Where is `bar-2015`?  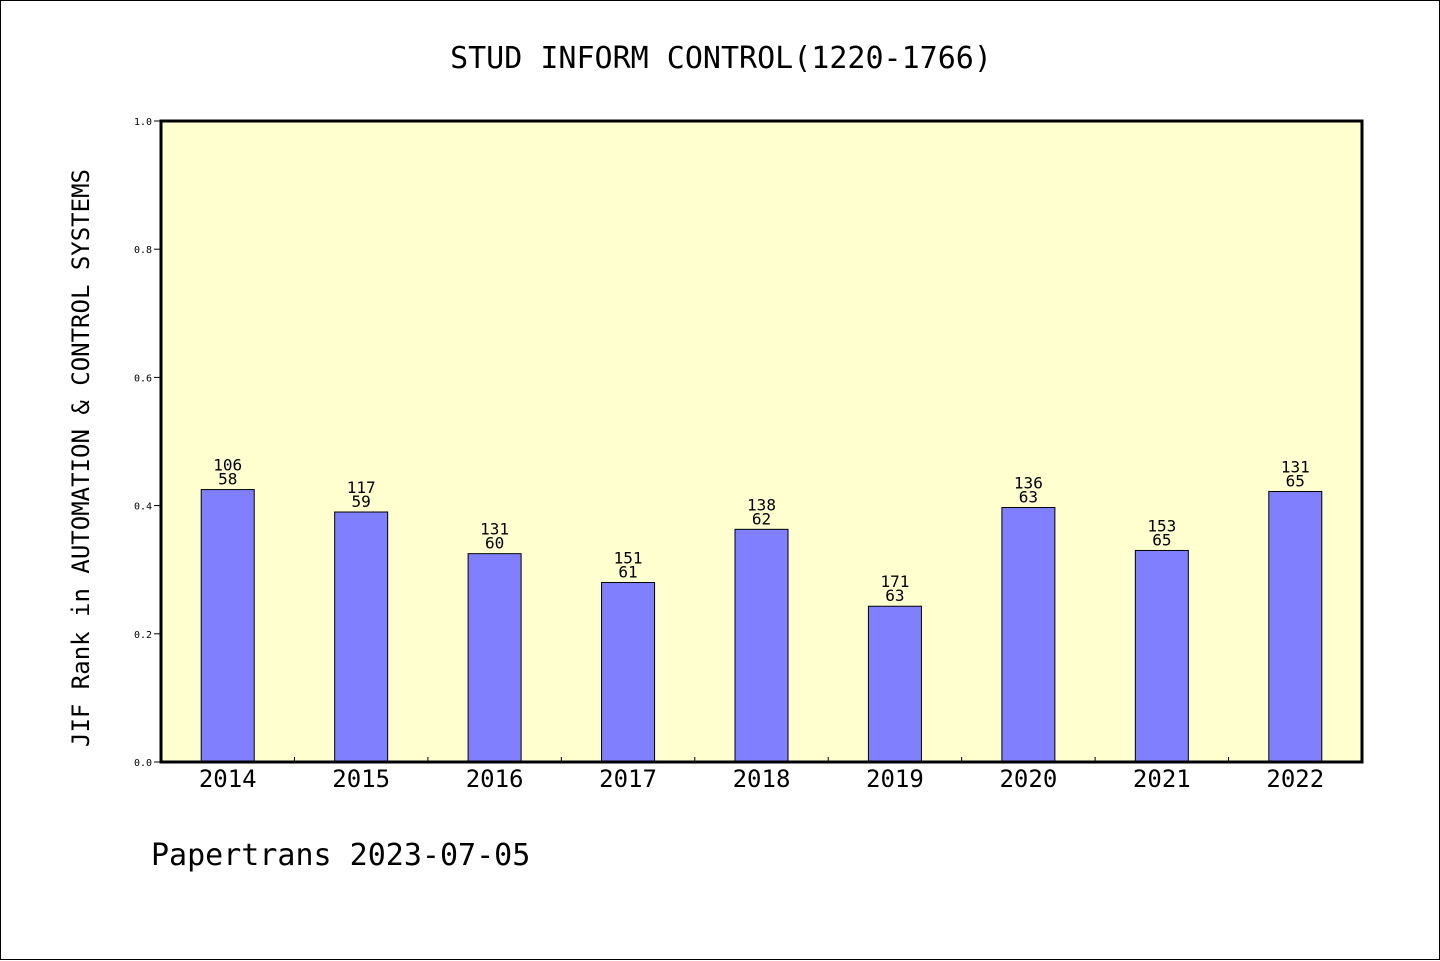
bar-2015 is located at coordinates (361, 637).